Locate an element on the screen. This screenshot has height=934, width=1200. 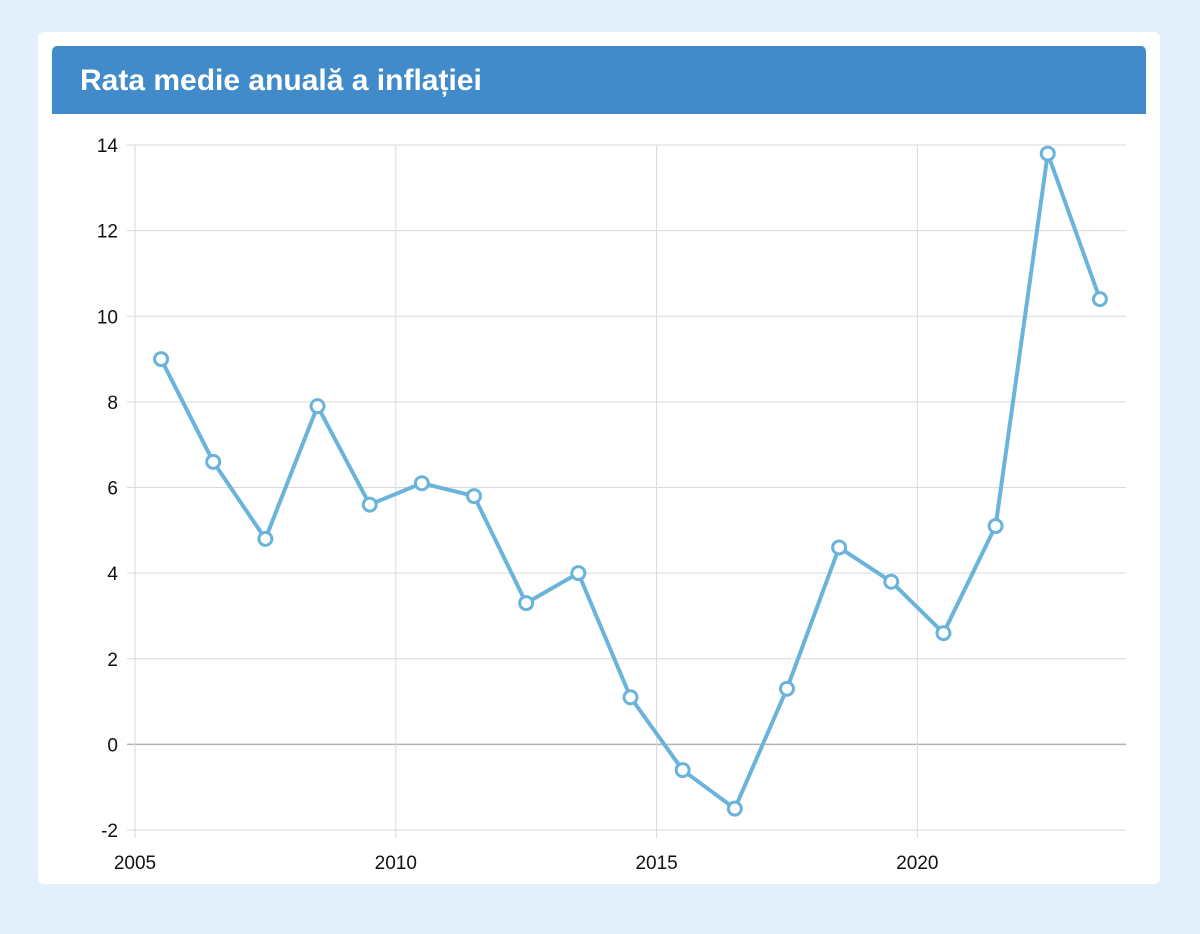
panel-header: Rata medie anuală a inflației is located at coordinates (599, 80).